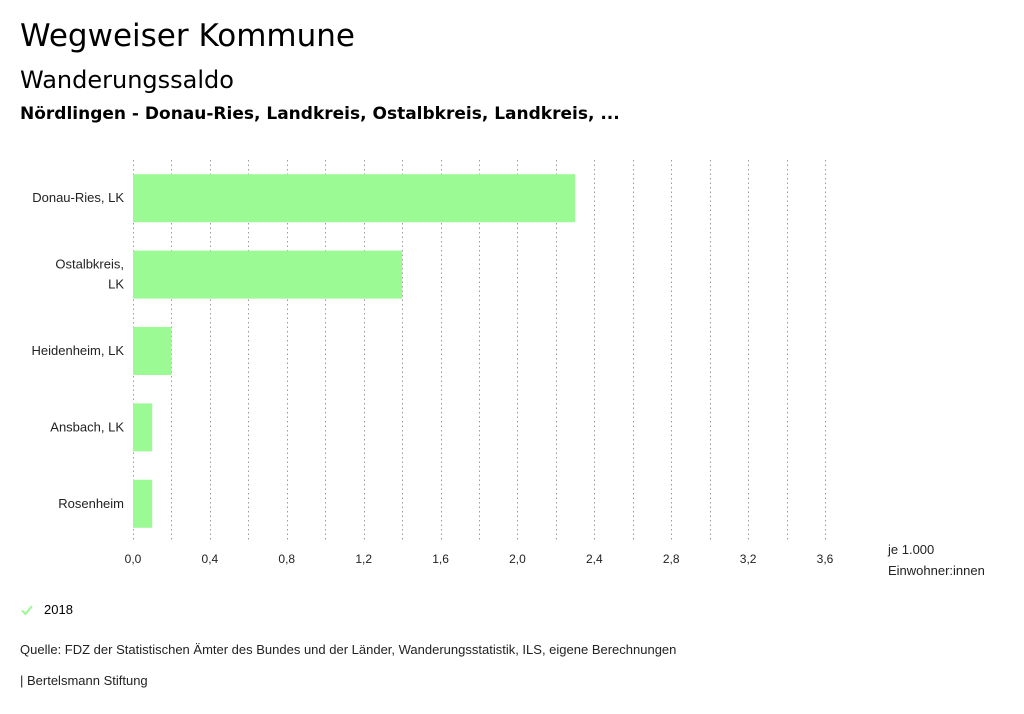 The height and width of the screenshot is (714, 1024). Describe the element at coordinates (91, 503) in the screenshot. I see `category-label: Rosenheim` at that location.